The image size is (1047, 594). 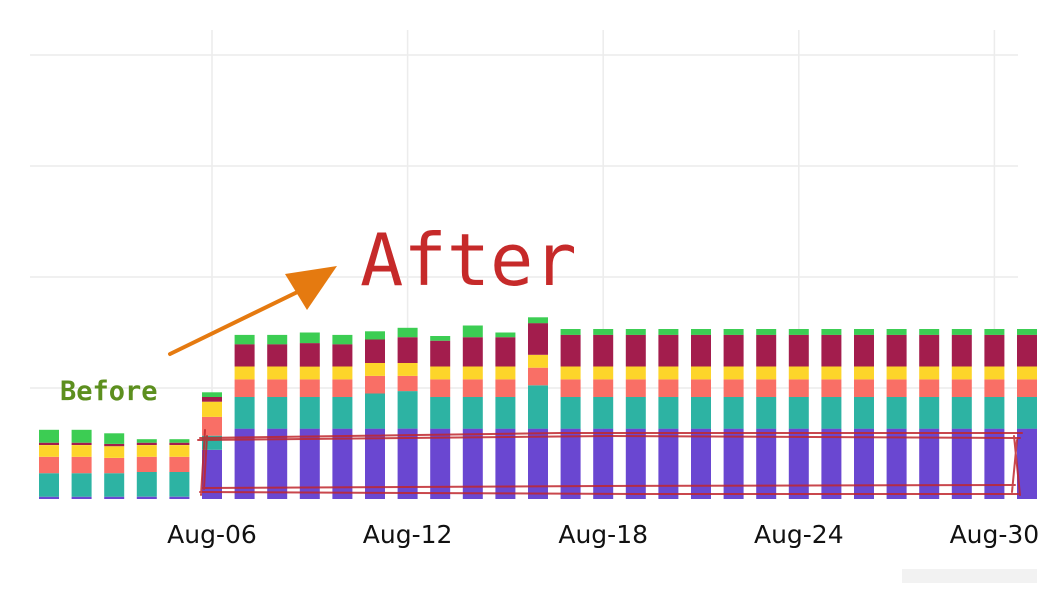 What do you see at coordinates (311, 288) in the screenshot?
I see `annotation-arrow-head` at bounding box center [311, 288].